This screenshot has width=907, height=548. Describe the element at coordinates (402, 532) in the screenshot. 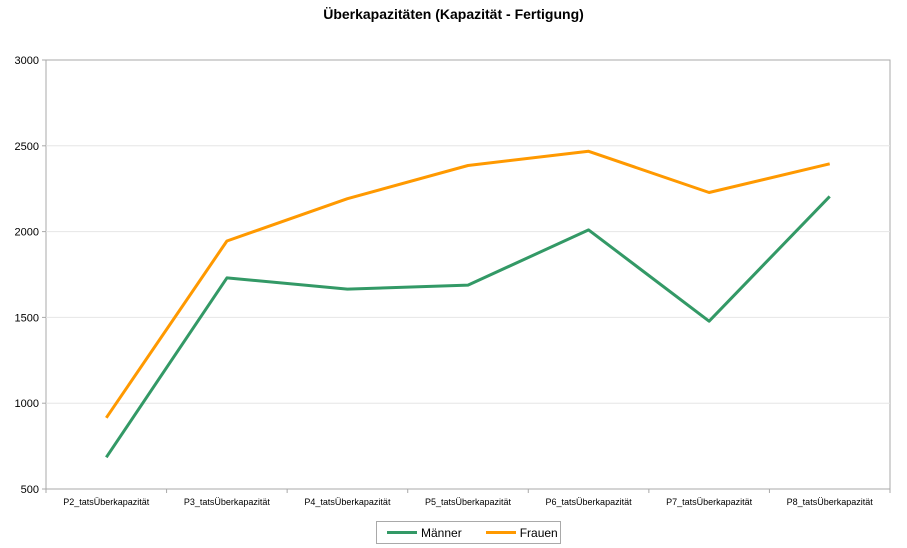

I see `legend-swatch-maenner` at that location.